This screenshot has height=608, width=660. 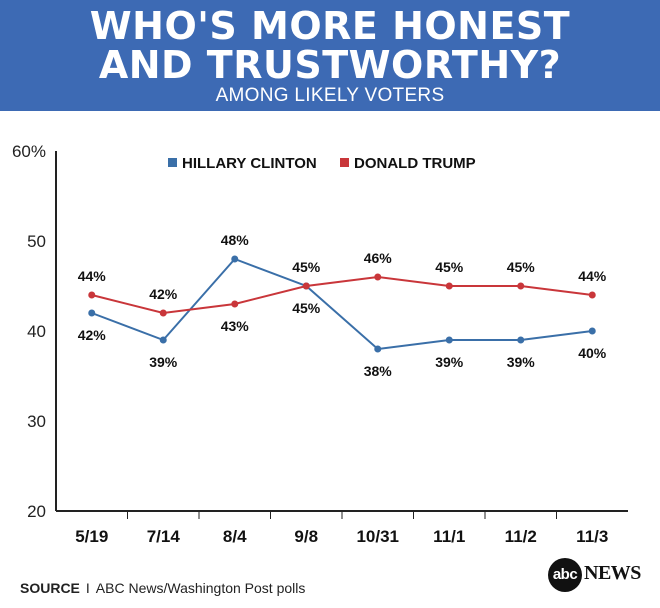 I want to click on data-label: 38%, so click(x=378, y=371).